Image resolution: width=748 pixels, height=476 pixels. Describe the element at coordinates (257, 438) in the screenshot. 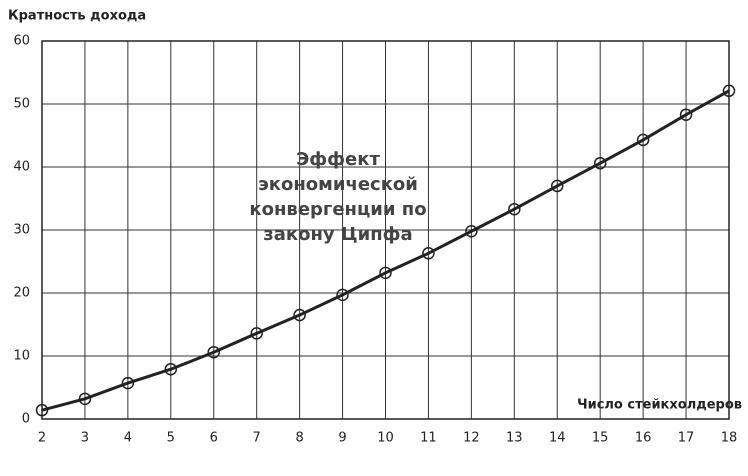

I see `x-tick-label: 7` at that location.